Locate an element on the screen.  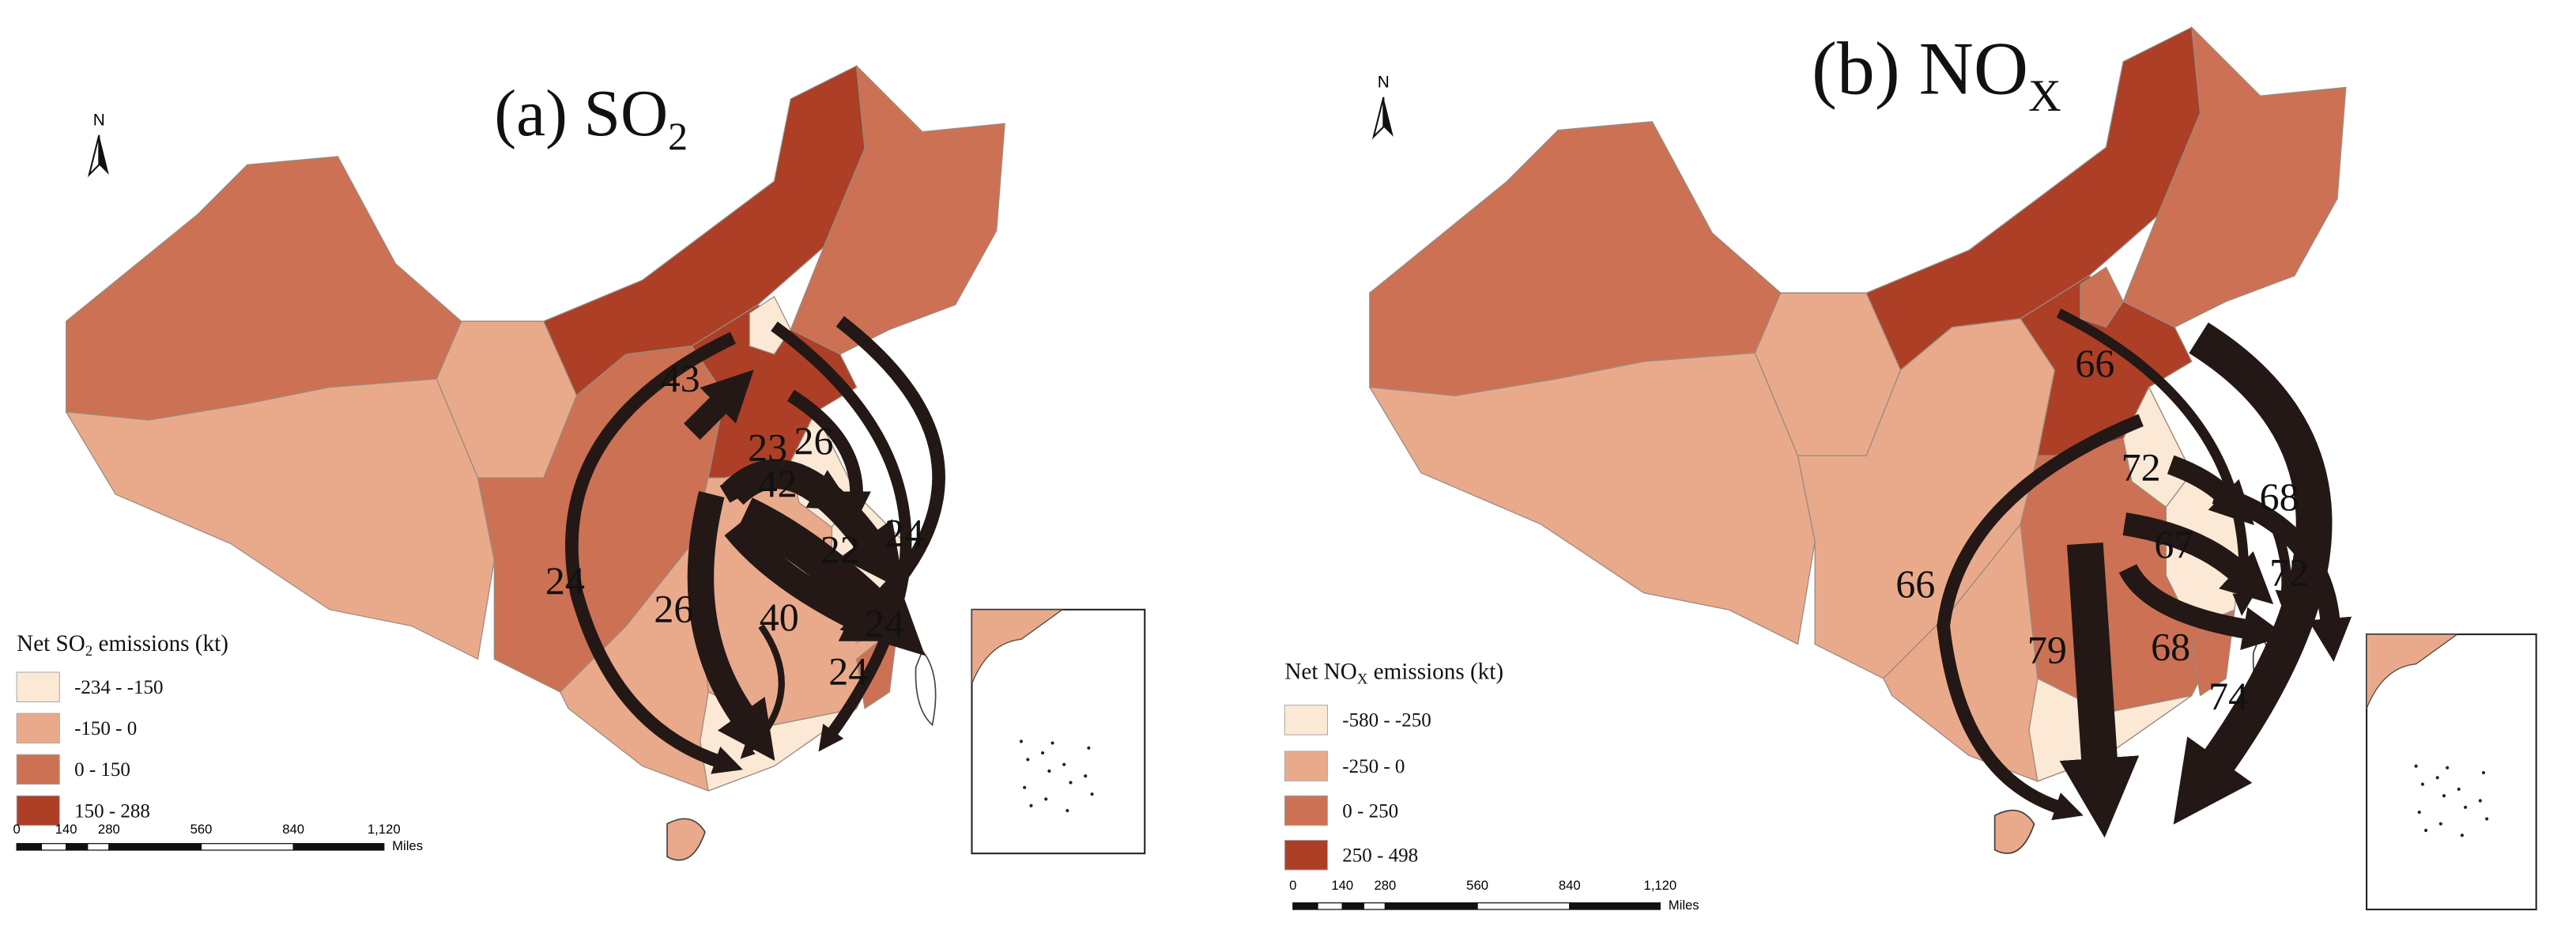
title-main: (a) SO is located at coordinates (581, 114).